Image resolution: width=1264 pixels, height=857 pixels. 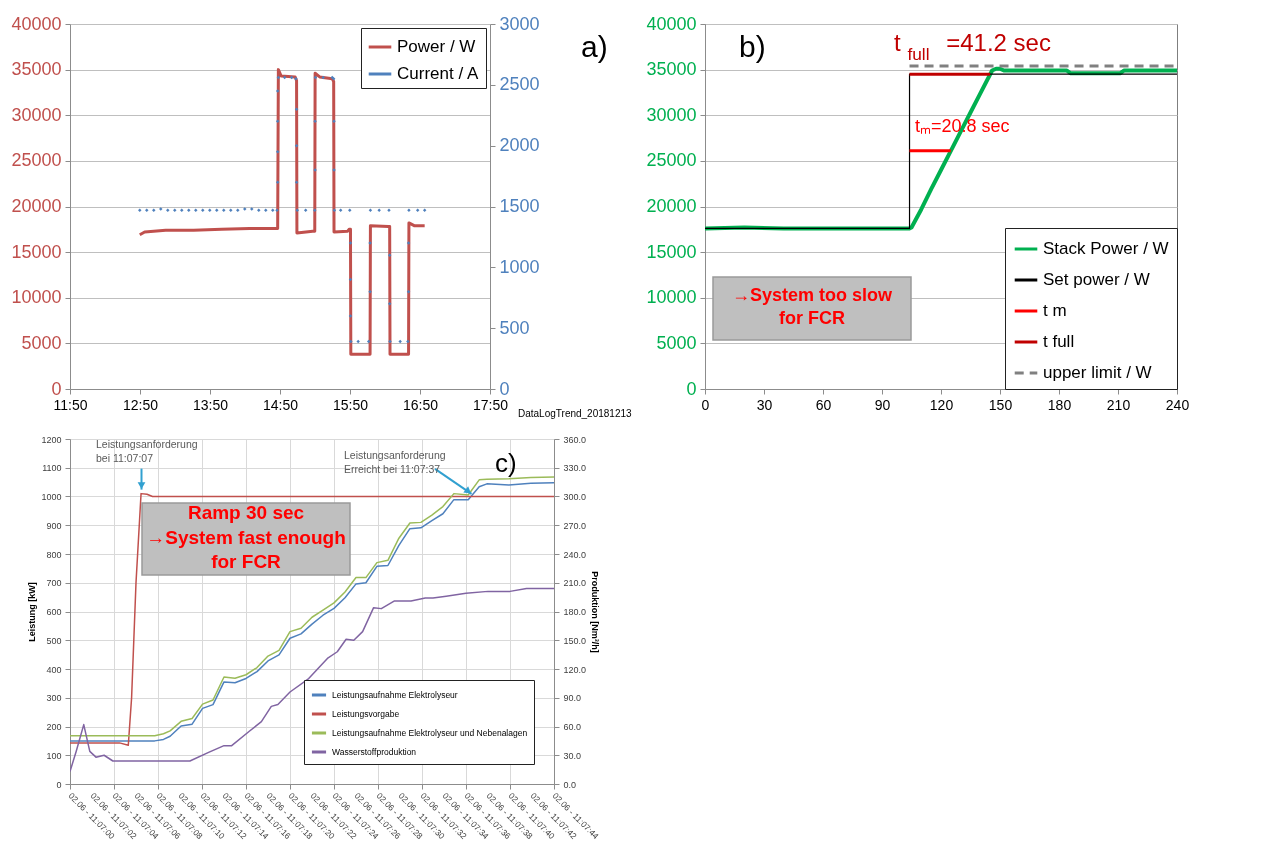 What do you see at coordinates (575, 669) in the screenshot?
I see `y2-tick-label: 120.0` at bounding box center [575, 669].